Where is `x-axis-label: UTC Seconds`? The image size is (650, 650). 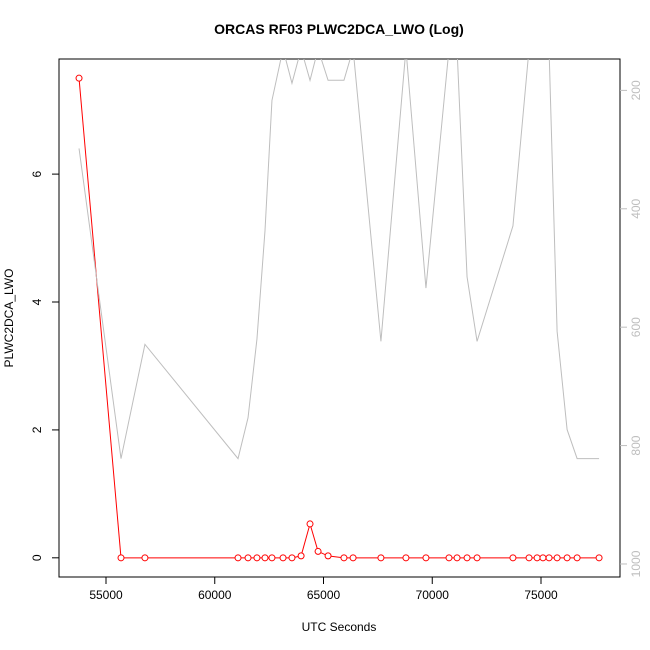 x-axis-label: UTC Seconds is located at coordinates (339, 627).